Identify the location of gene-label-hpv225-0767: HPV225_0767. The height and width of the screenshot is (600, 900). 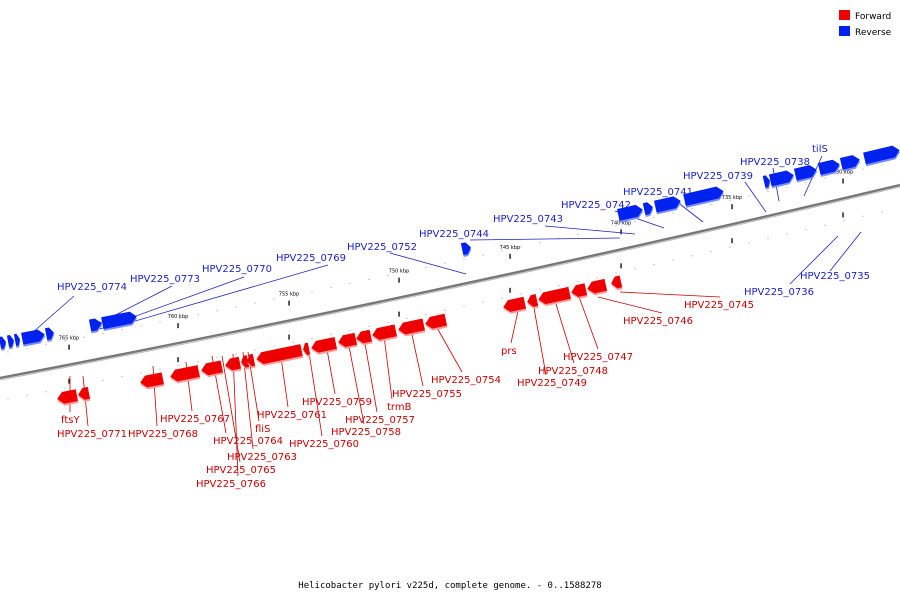
(195, 419).